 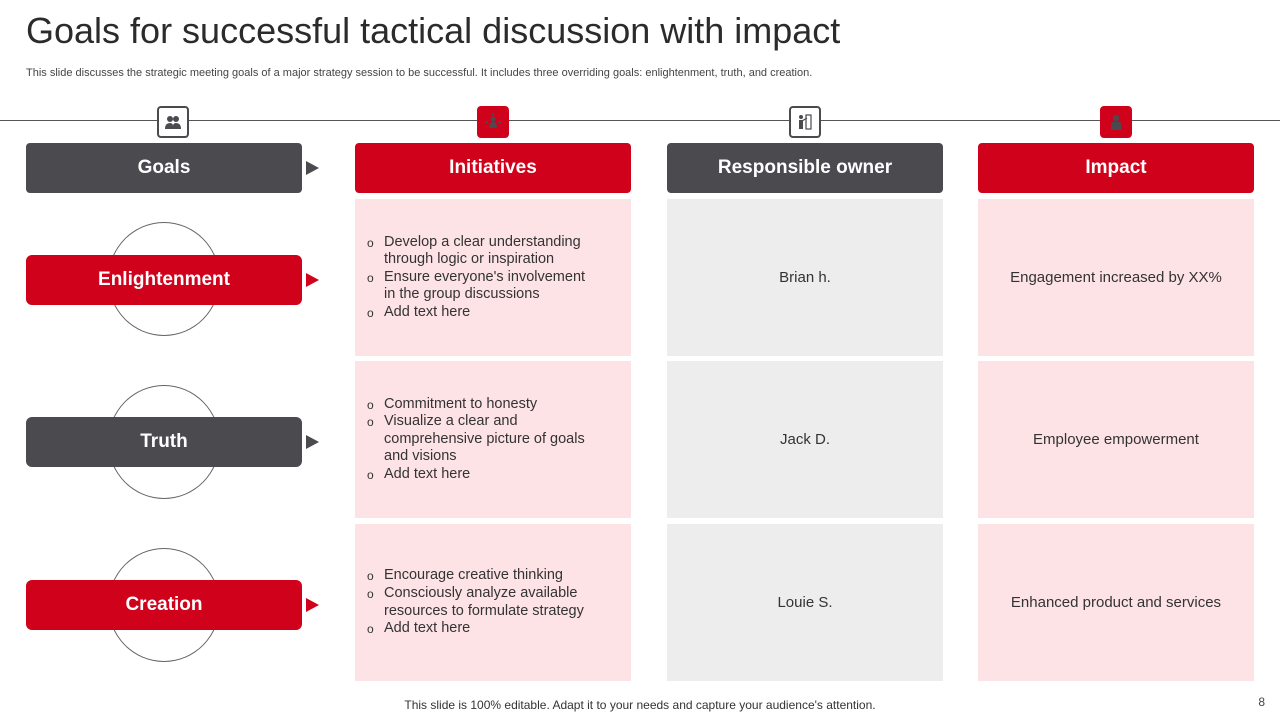 What do you see at coordinates (640, 120) in the screenshot?
I see `header-divider-line` at bounding box center [640, 120].